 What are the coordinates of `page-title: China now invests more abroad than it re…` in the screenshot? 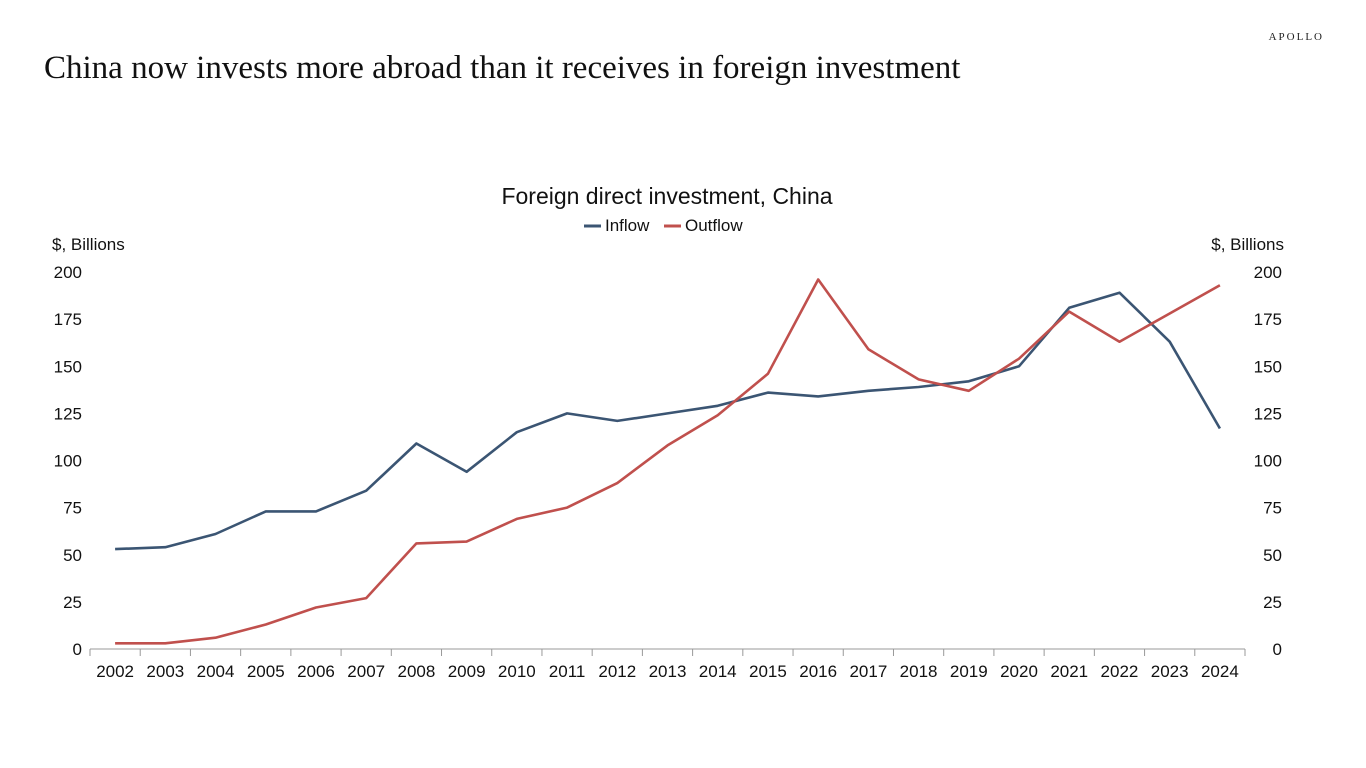 It's located at (502, 68).